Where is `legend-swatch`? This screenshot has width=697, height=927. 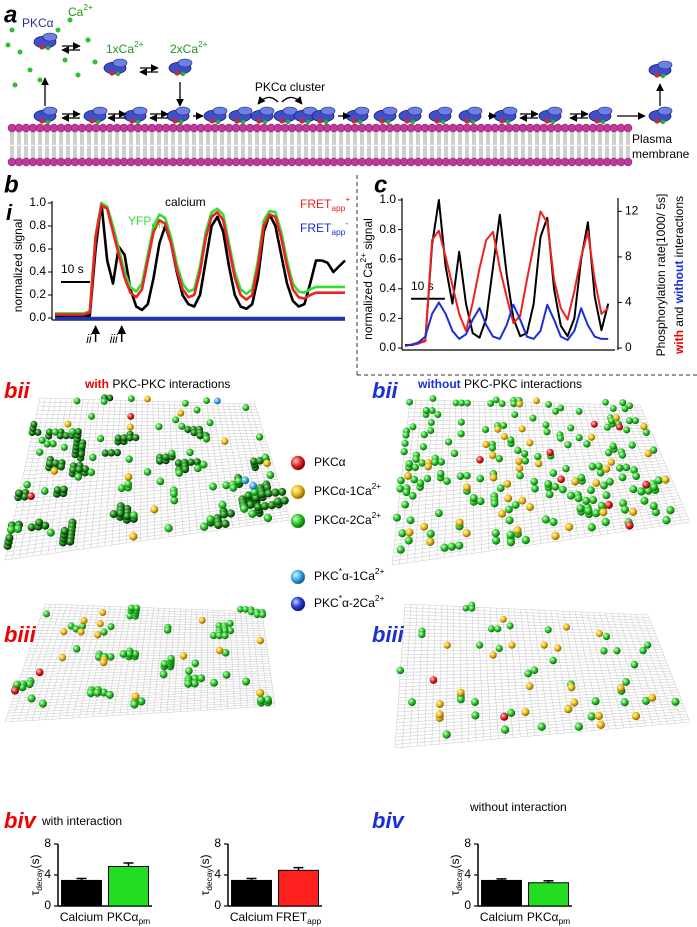
legend-swatch is located at coordinates (298, 521).